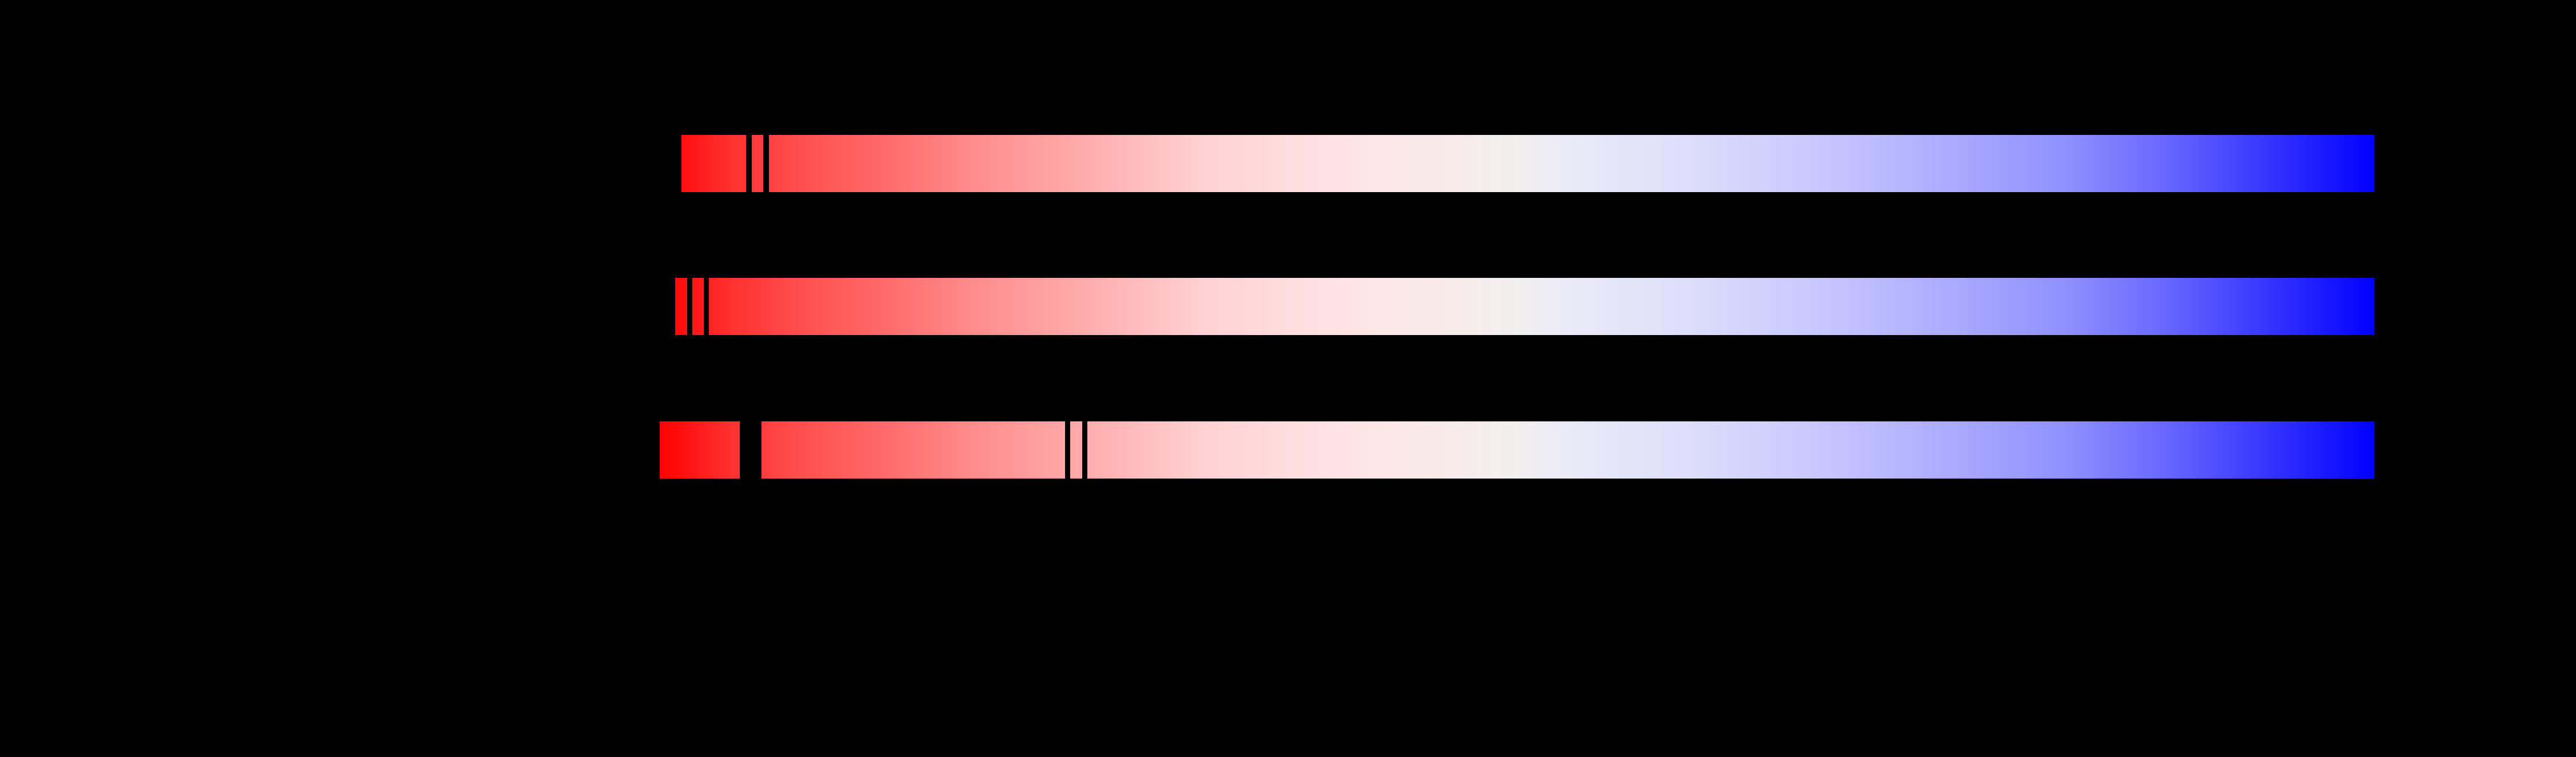 Image resolution: width=2576 pixels, height=757 pixels. What do you see at coordinates (750, 450) in the screenshot?
I see `thick-marker-band` at bounding box center [750, 450].